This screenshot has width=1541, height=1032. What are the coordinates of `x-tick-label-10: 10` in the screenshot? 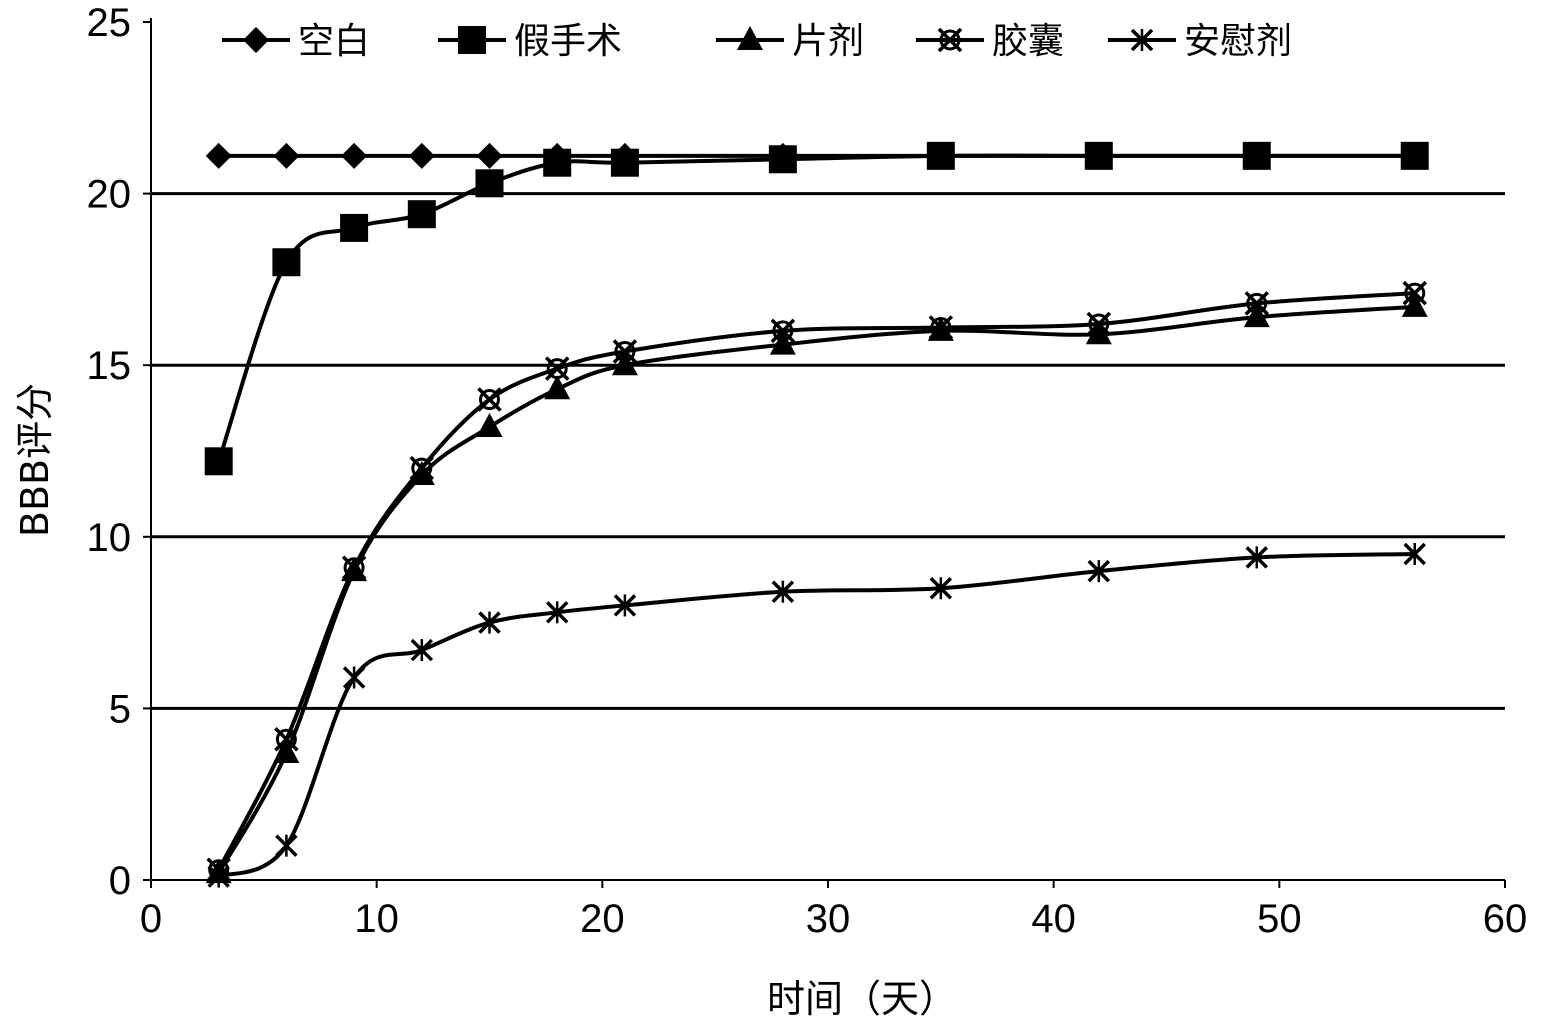 It's located at (376, 919).